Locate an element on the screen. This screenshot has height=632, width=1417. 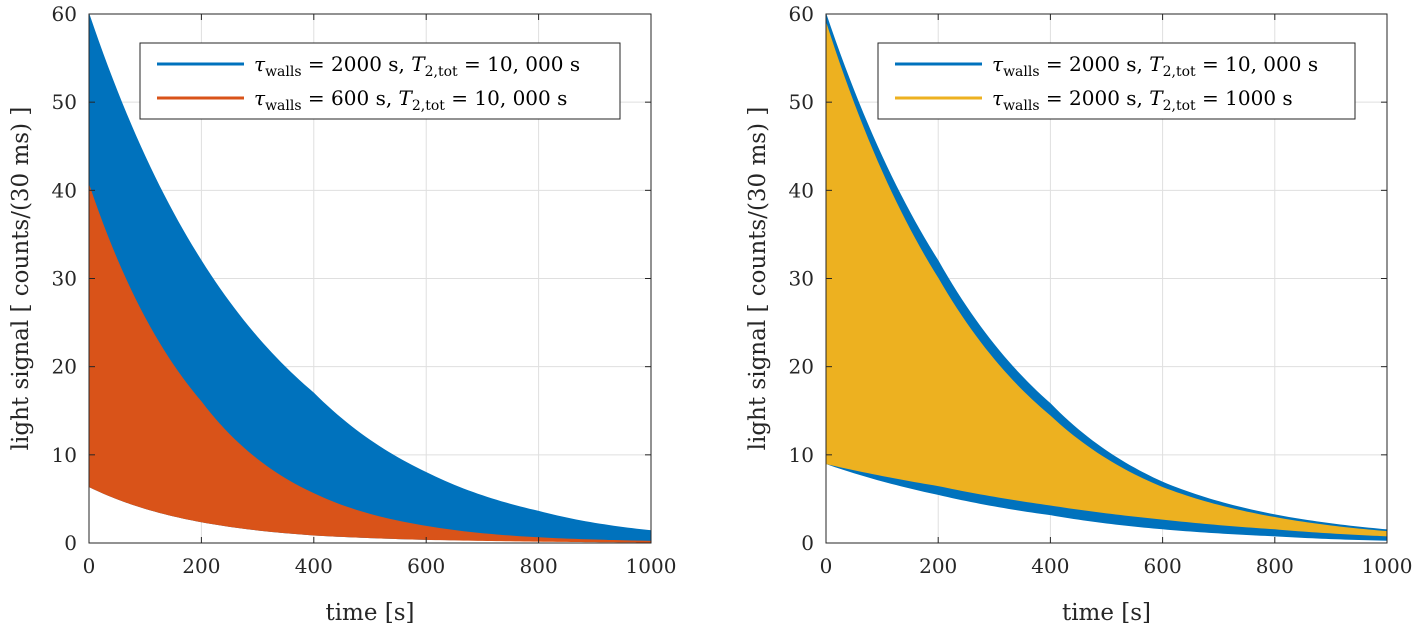
legend-entry-2: τwalls = 600 s, T2,tot = 10, 000 s is located at coordinates (410, 100).